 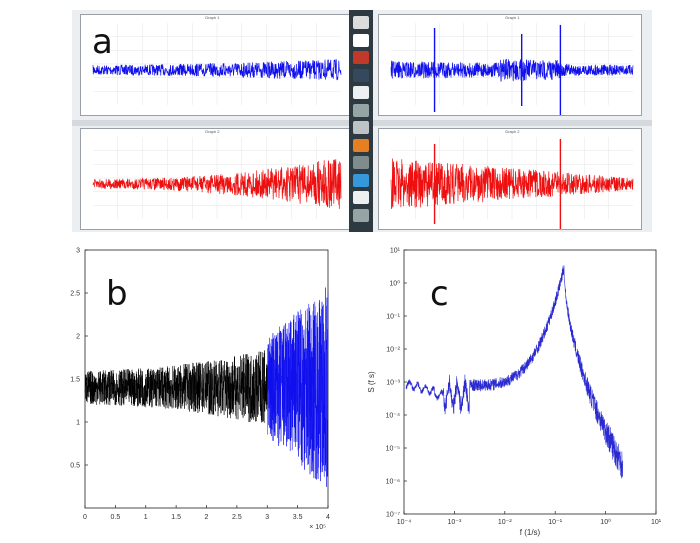 What do you see at coordinates (512, 17) in the screenshot?
I see `subtitle-top-right: Graph 1` at bounding box center [512, 17].